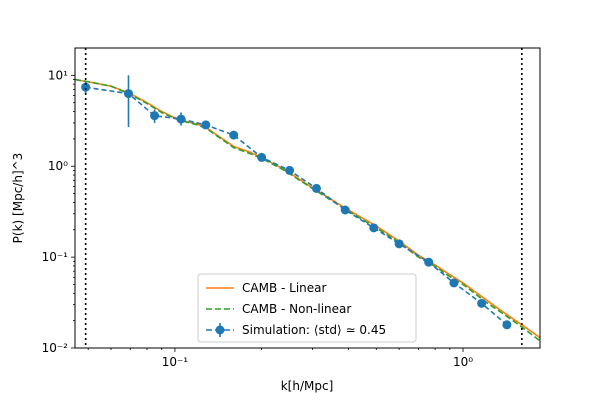 The height and width of the screenshot is (400, 600). I want to click on legend-label-2: CAMB - Non-linear, so click(296, 309).